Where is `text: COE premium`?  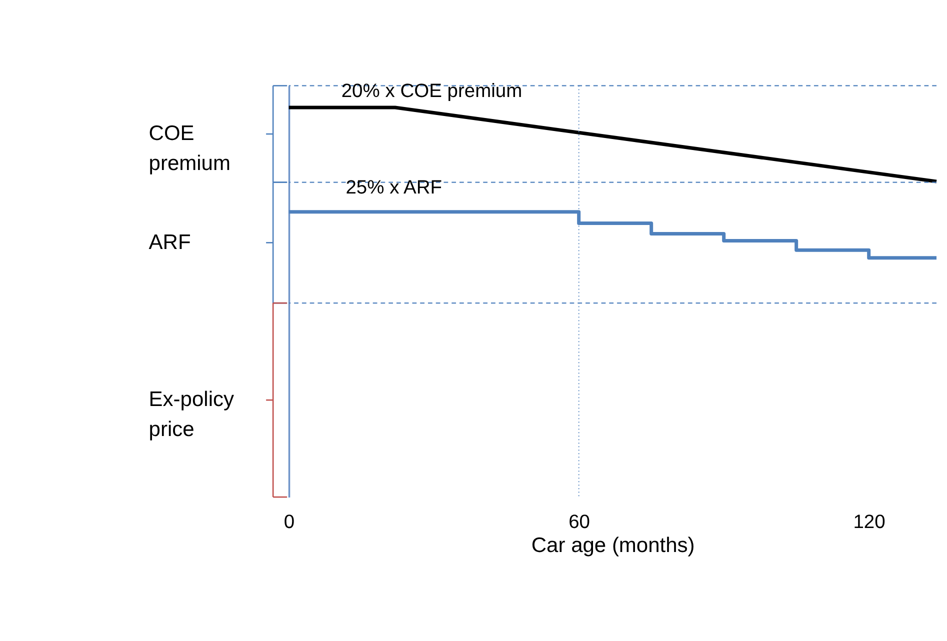
text: COE premium is located at coordinates (189, 148).